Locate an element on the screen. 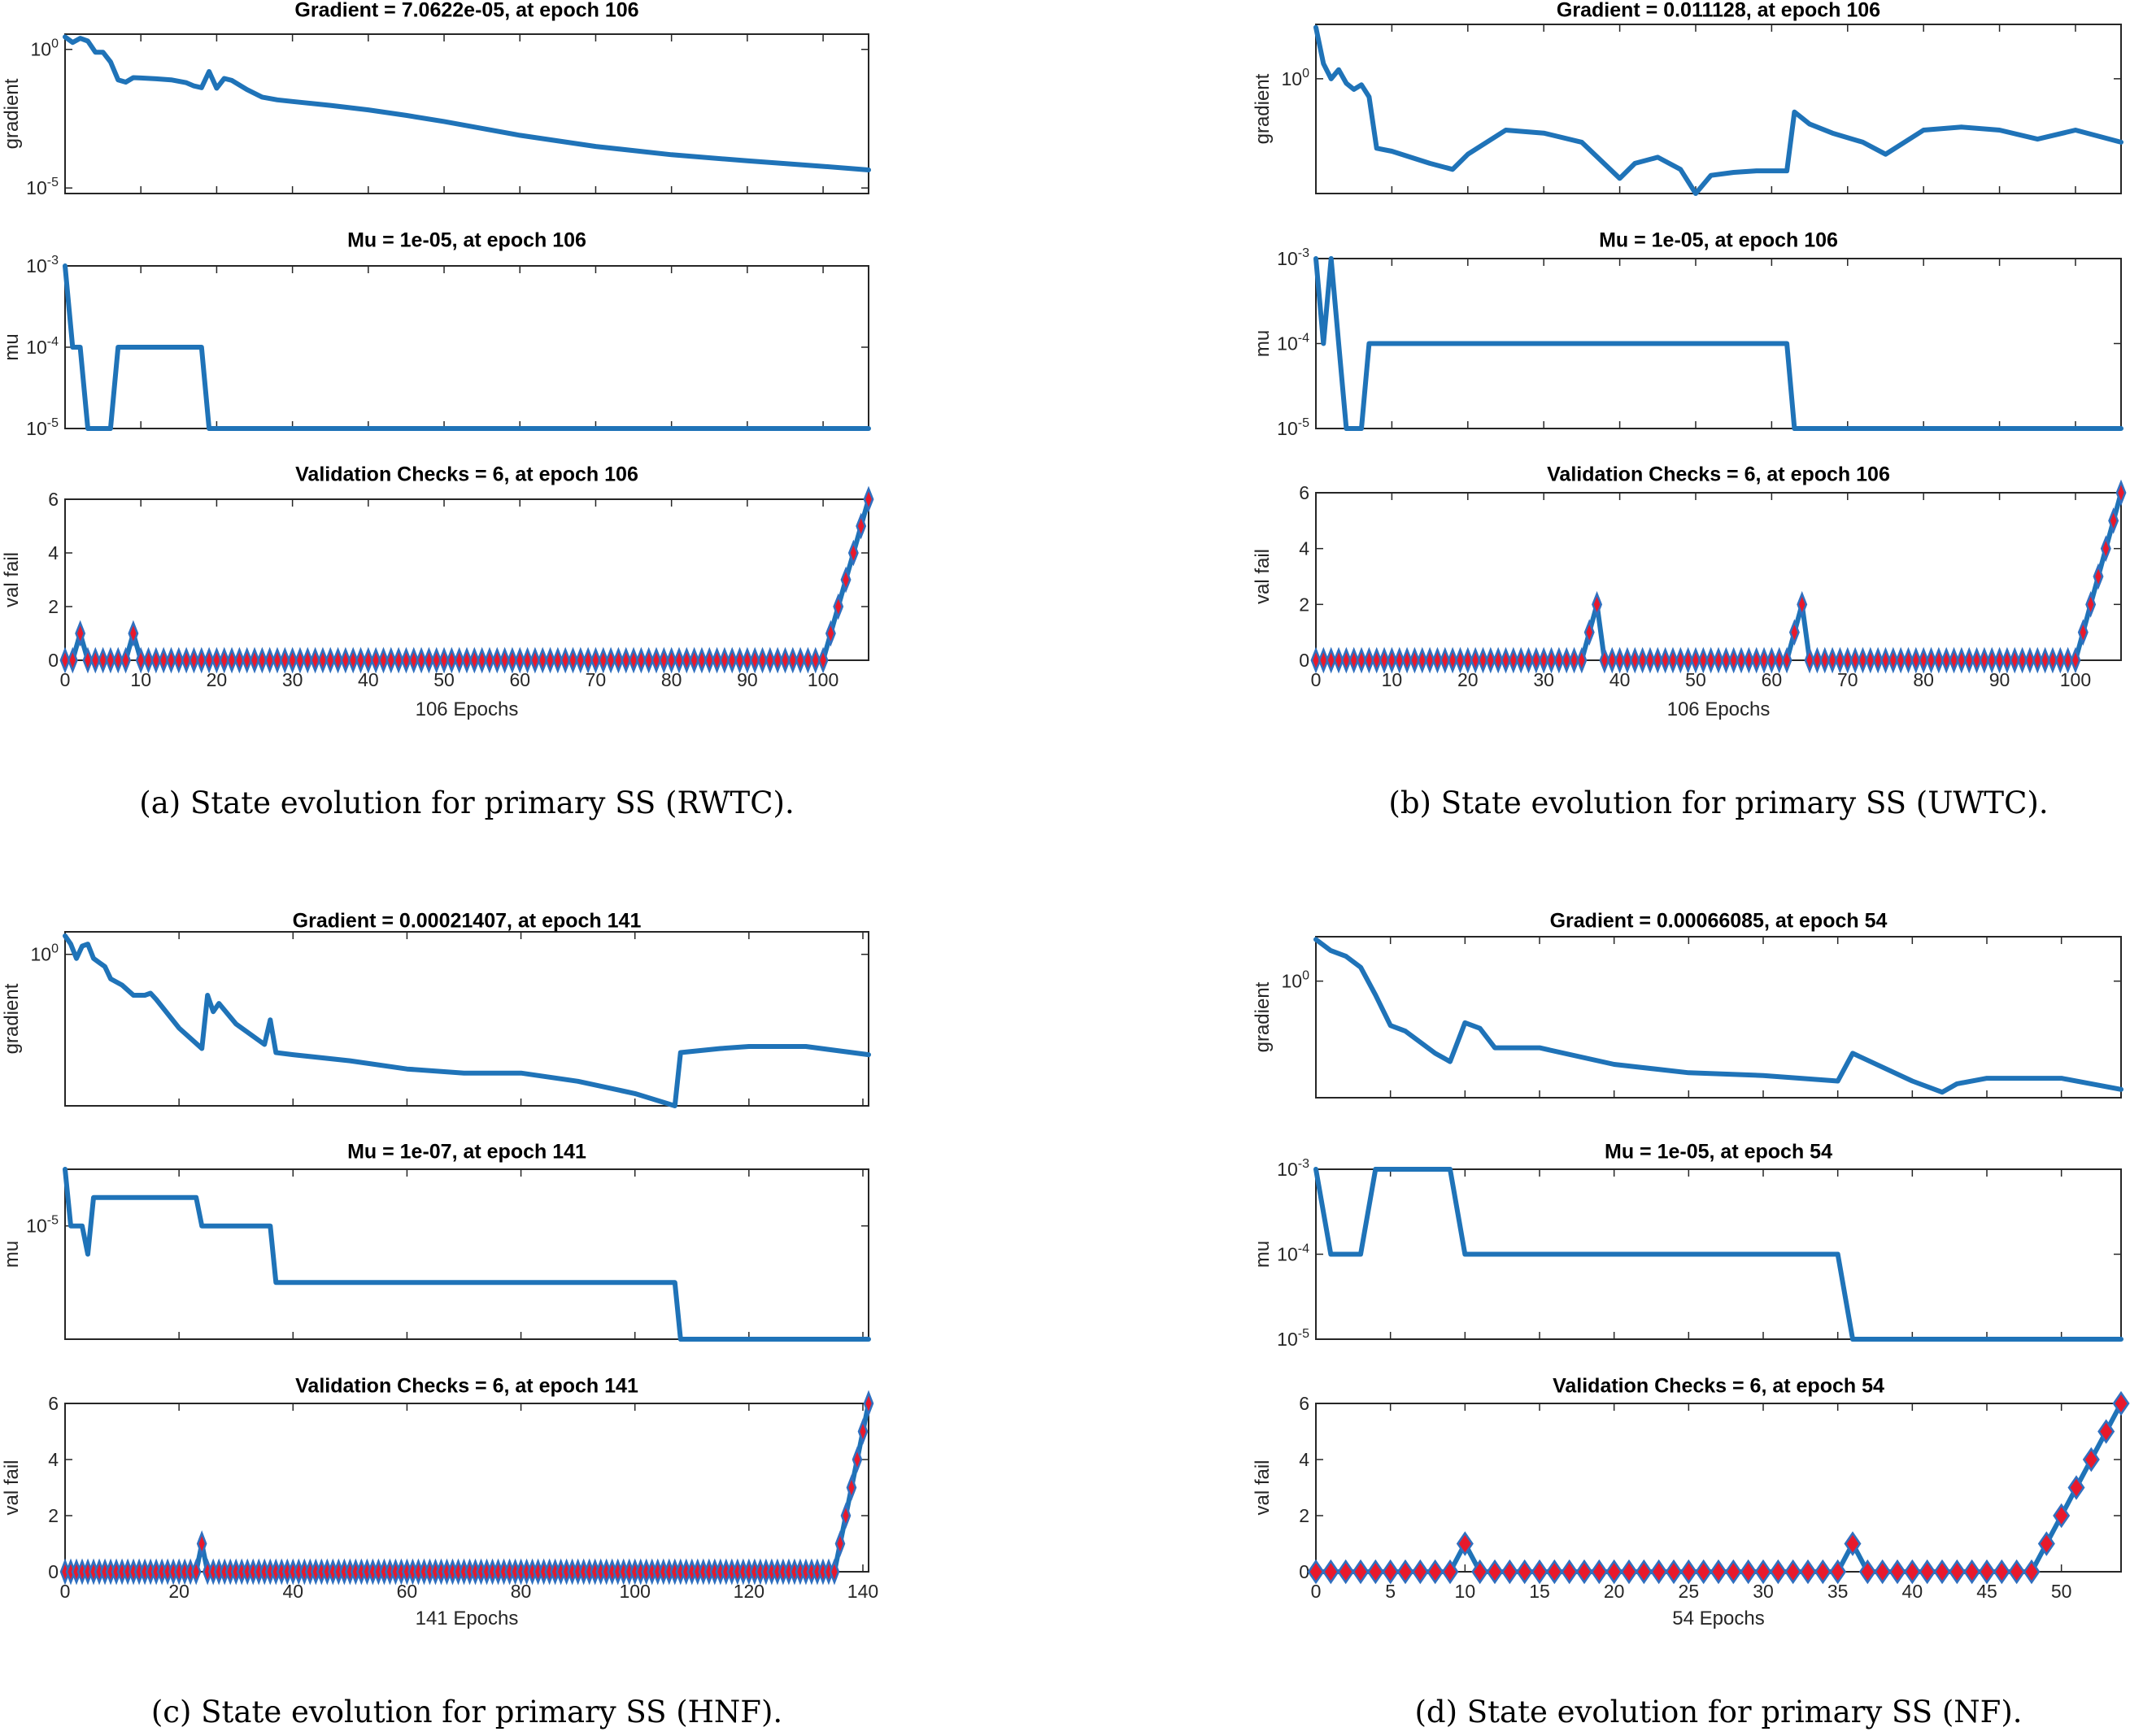 The height and width of the screenshot is (1736, 2130). x-tick-label: 0 is located at coordinates (65, 1591).